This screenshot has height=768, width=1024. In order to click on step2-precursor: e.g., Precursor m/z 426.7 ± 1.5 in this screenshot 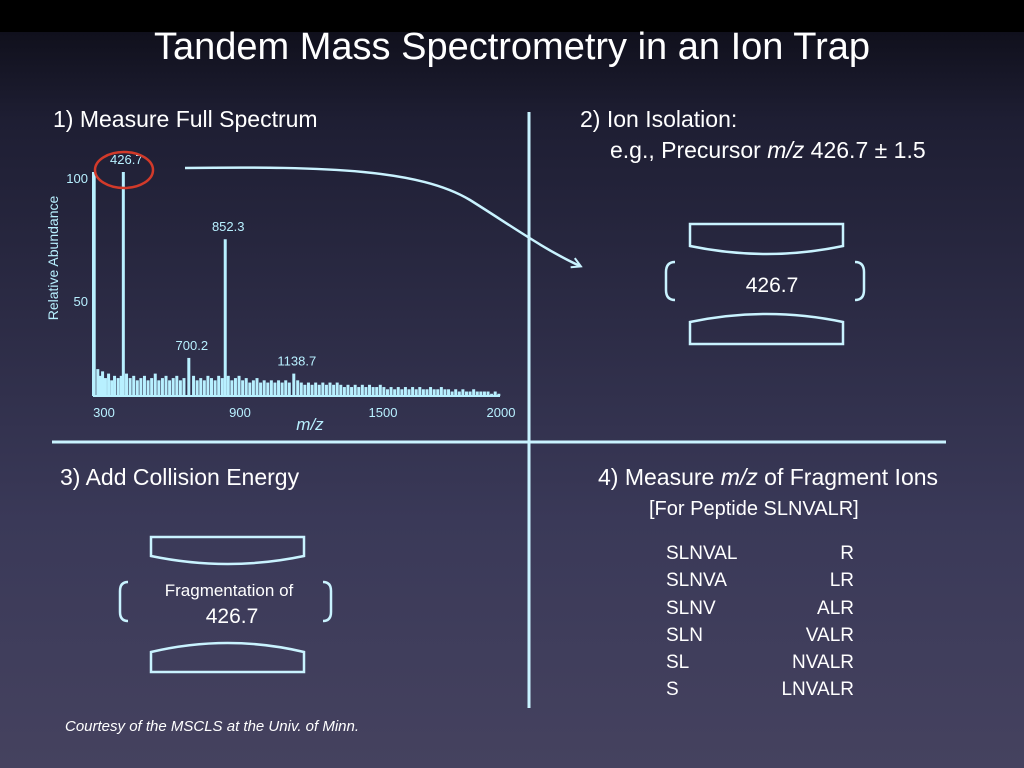, I will do `click(768, 150)`.